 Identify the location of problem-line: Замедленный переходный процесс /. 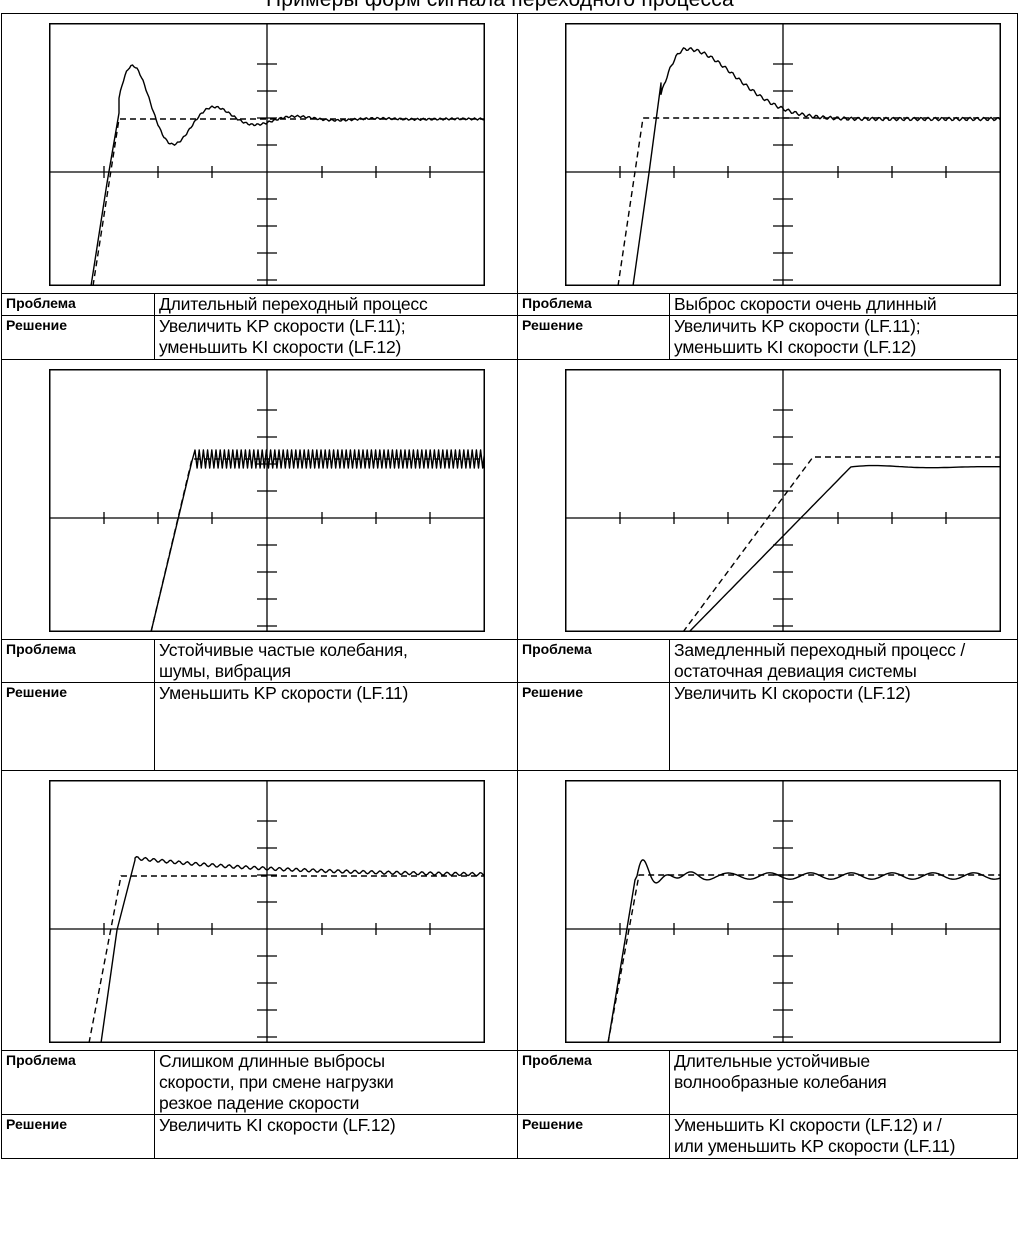
(819, 650).